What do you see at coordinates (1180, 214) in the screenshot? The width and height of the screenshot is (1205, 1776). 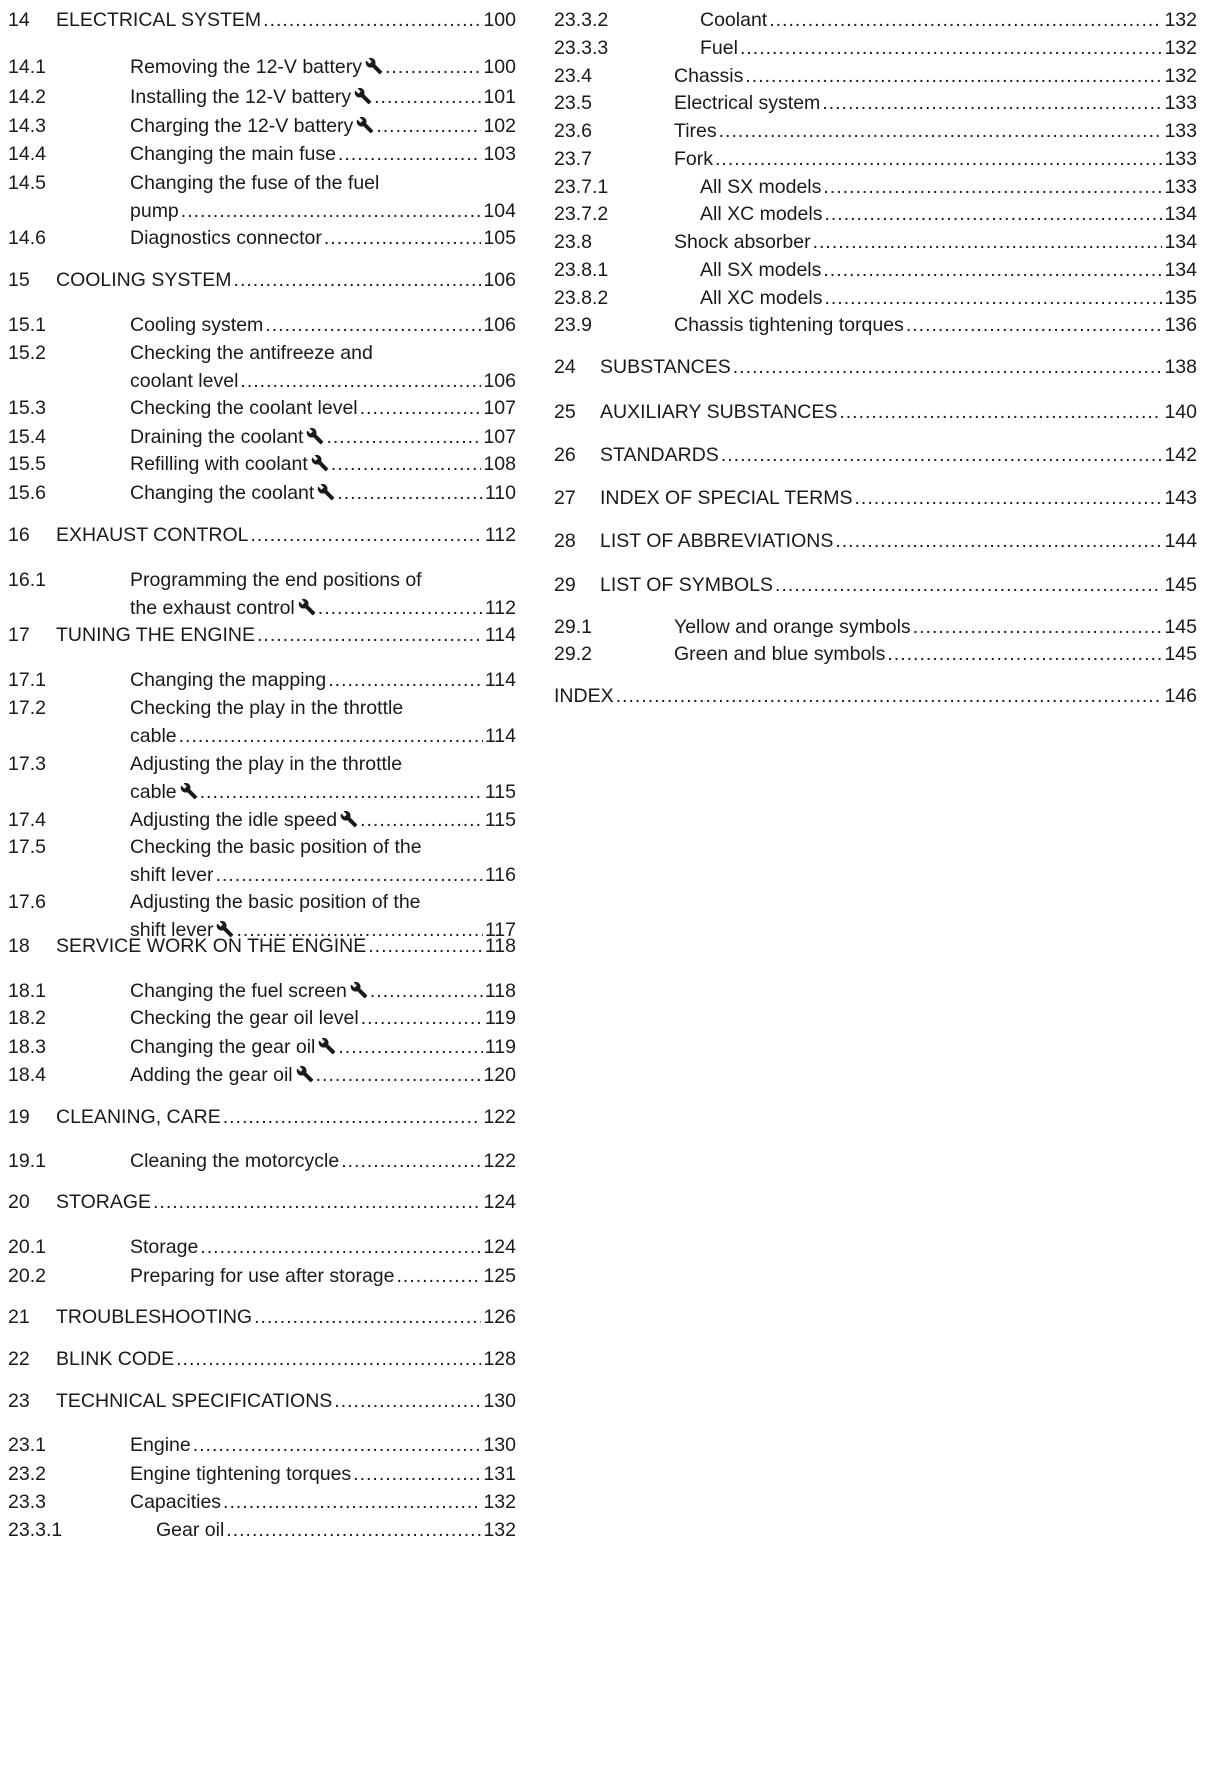 I see `toc-entry-page: 134` at bounding box center [1180, 214].